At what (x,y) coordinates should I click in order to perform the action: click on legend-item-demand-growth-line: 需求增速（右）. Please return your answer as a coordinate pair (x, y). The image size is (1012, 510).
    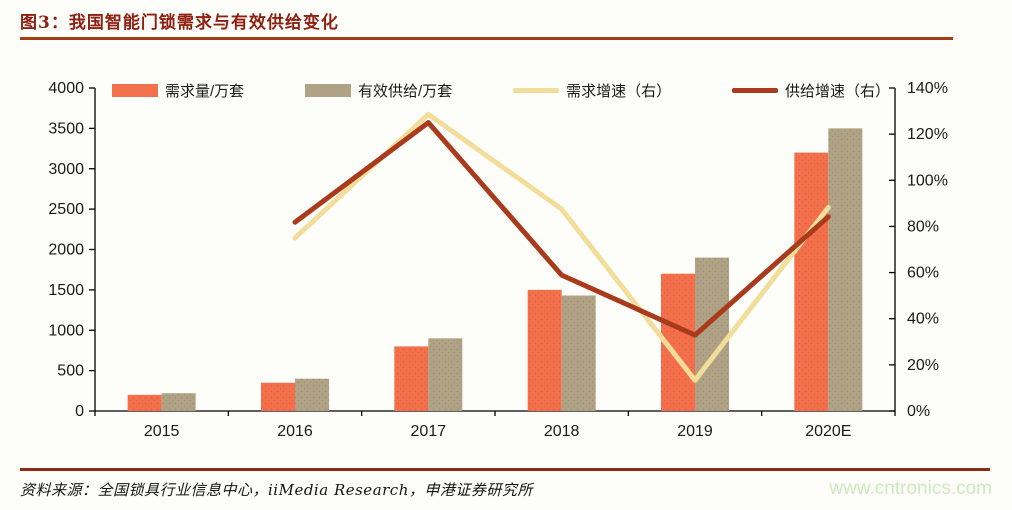
    Looking at the image, I should click on (592, 90).